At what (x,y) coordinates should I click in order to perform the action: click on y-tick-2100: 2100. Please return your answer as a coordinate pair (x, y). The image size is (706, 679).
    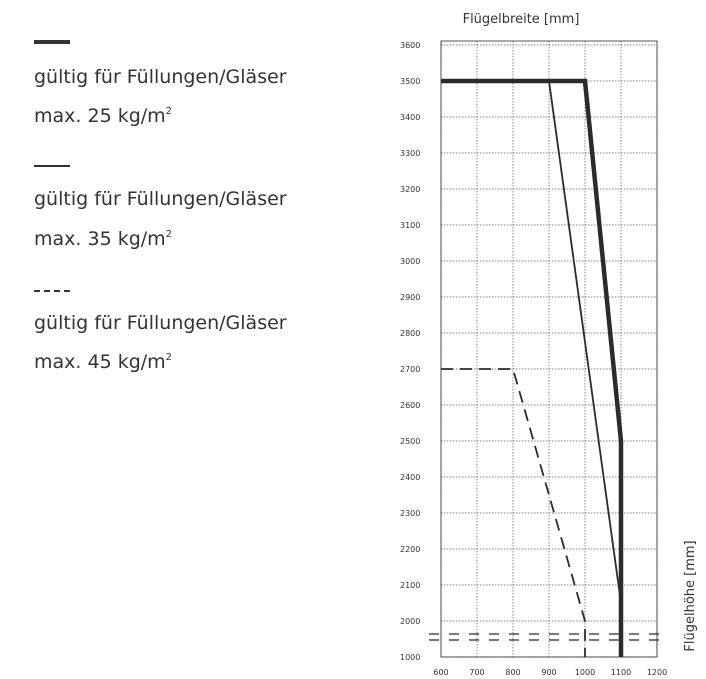
    Looking at the image, I should click on (410, 585).